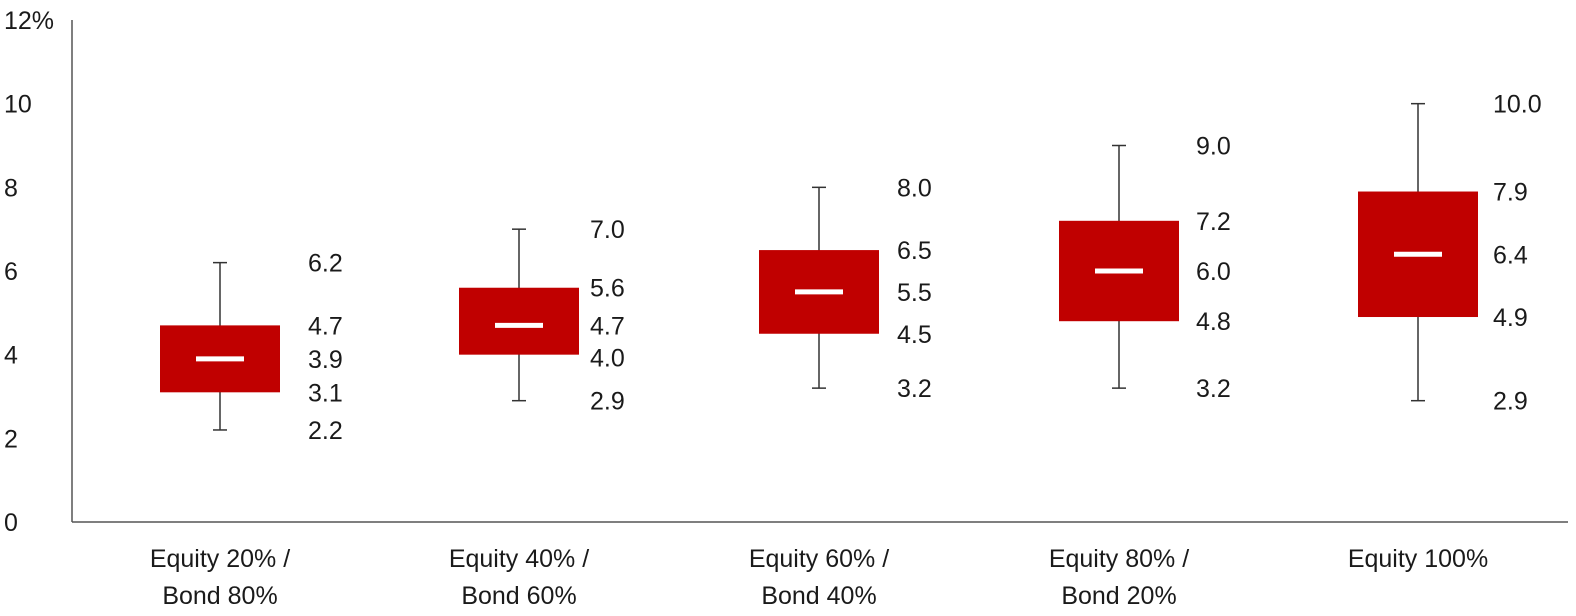 The width and height of the screenshot is (1576, 616). Describe the element at coordinates (914, 335) in the screenshot. I see `data-label: 4.5` at that location.